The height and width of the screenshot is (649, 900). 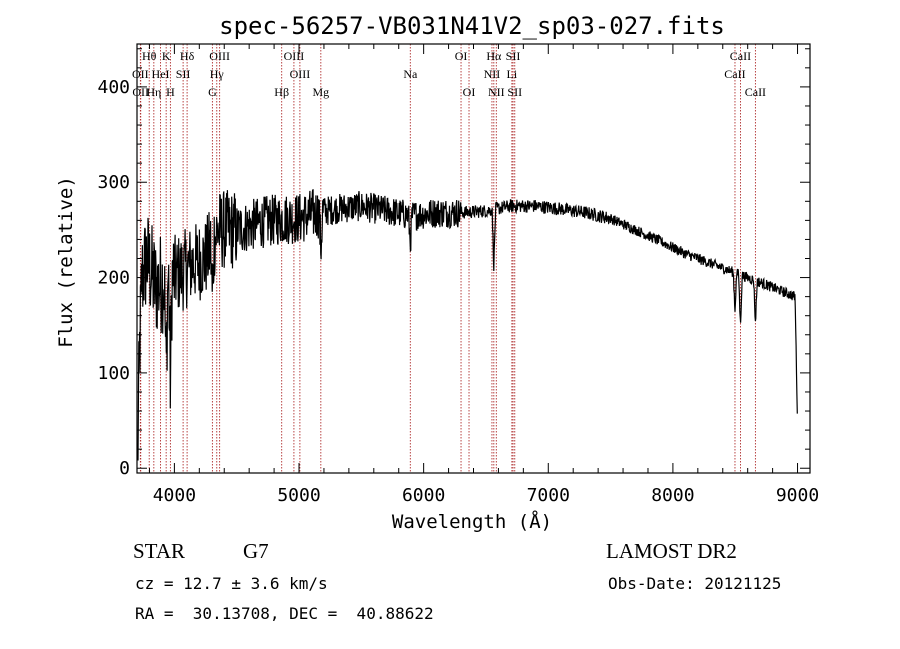 I want to click on line-label: Hδ, so click(x=187, y=56).